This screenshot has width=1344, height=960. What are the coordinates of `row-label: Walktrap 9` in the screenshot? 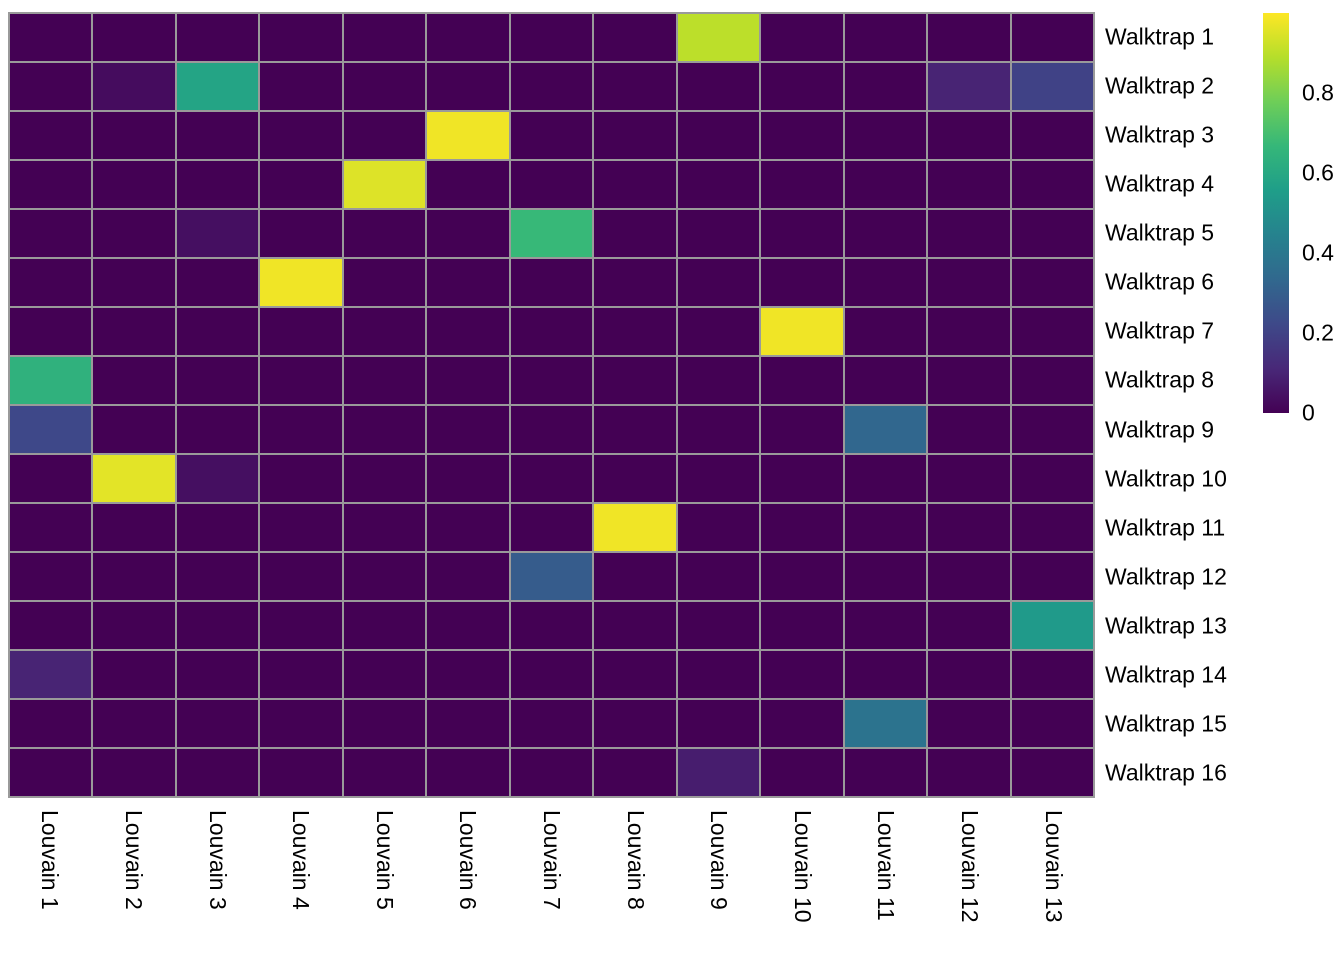 It's located at (1160, 429).